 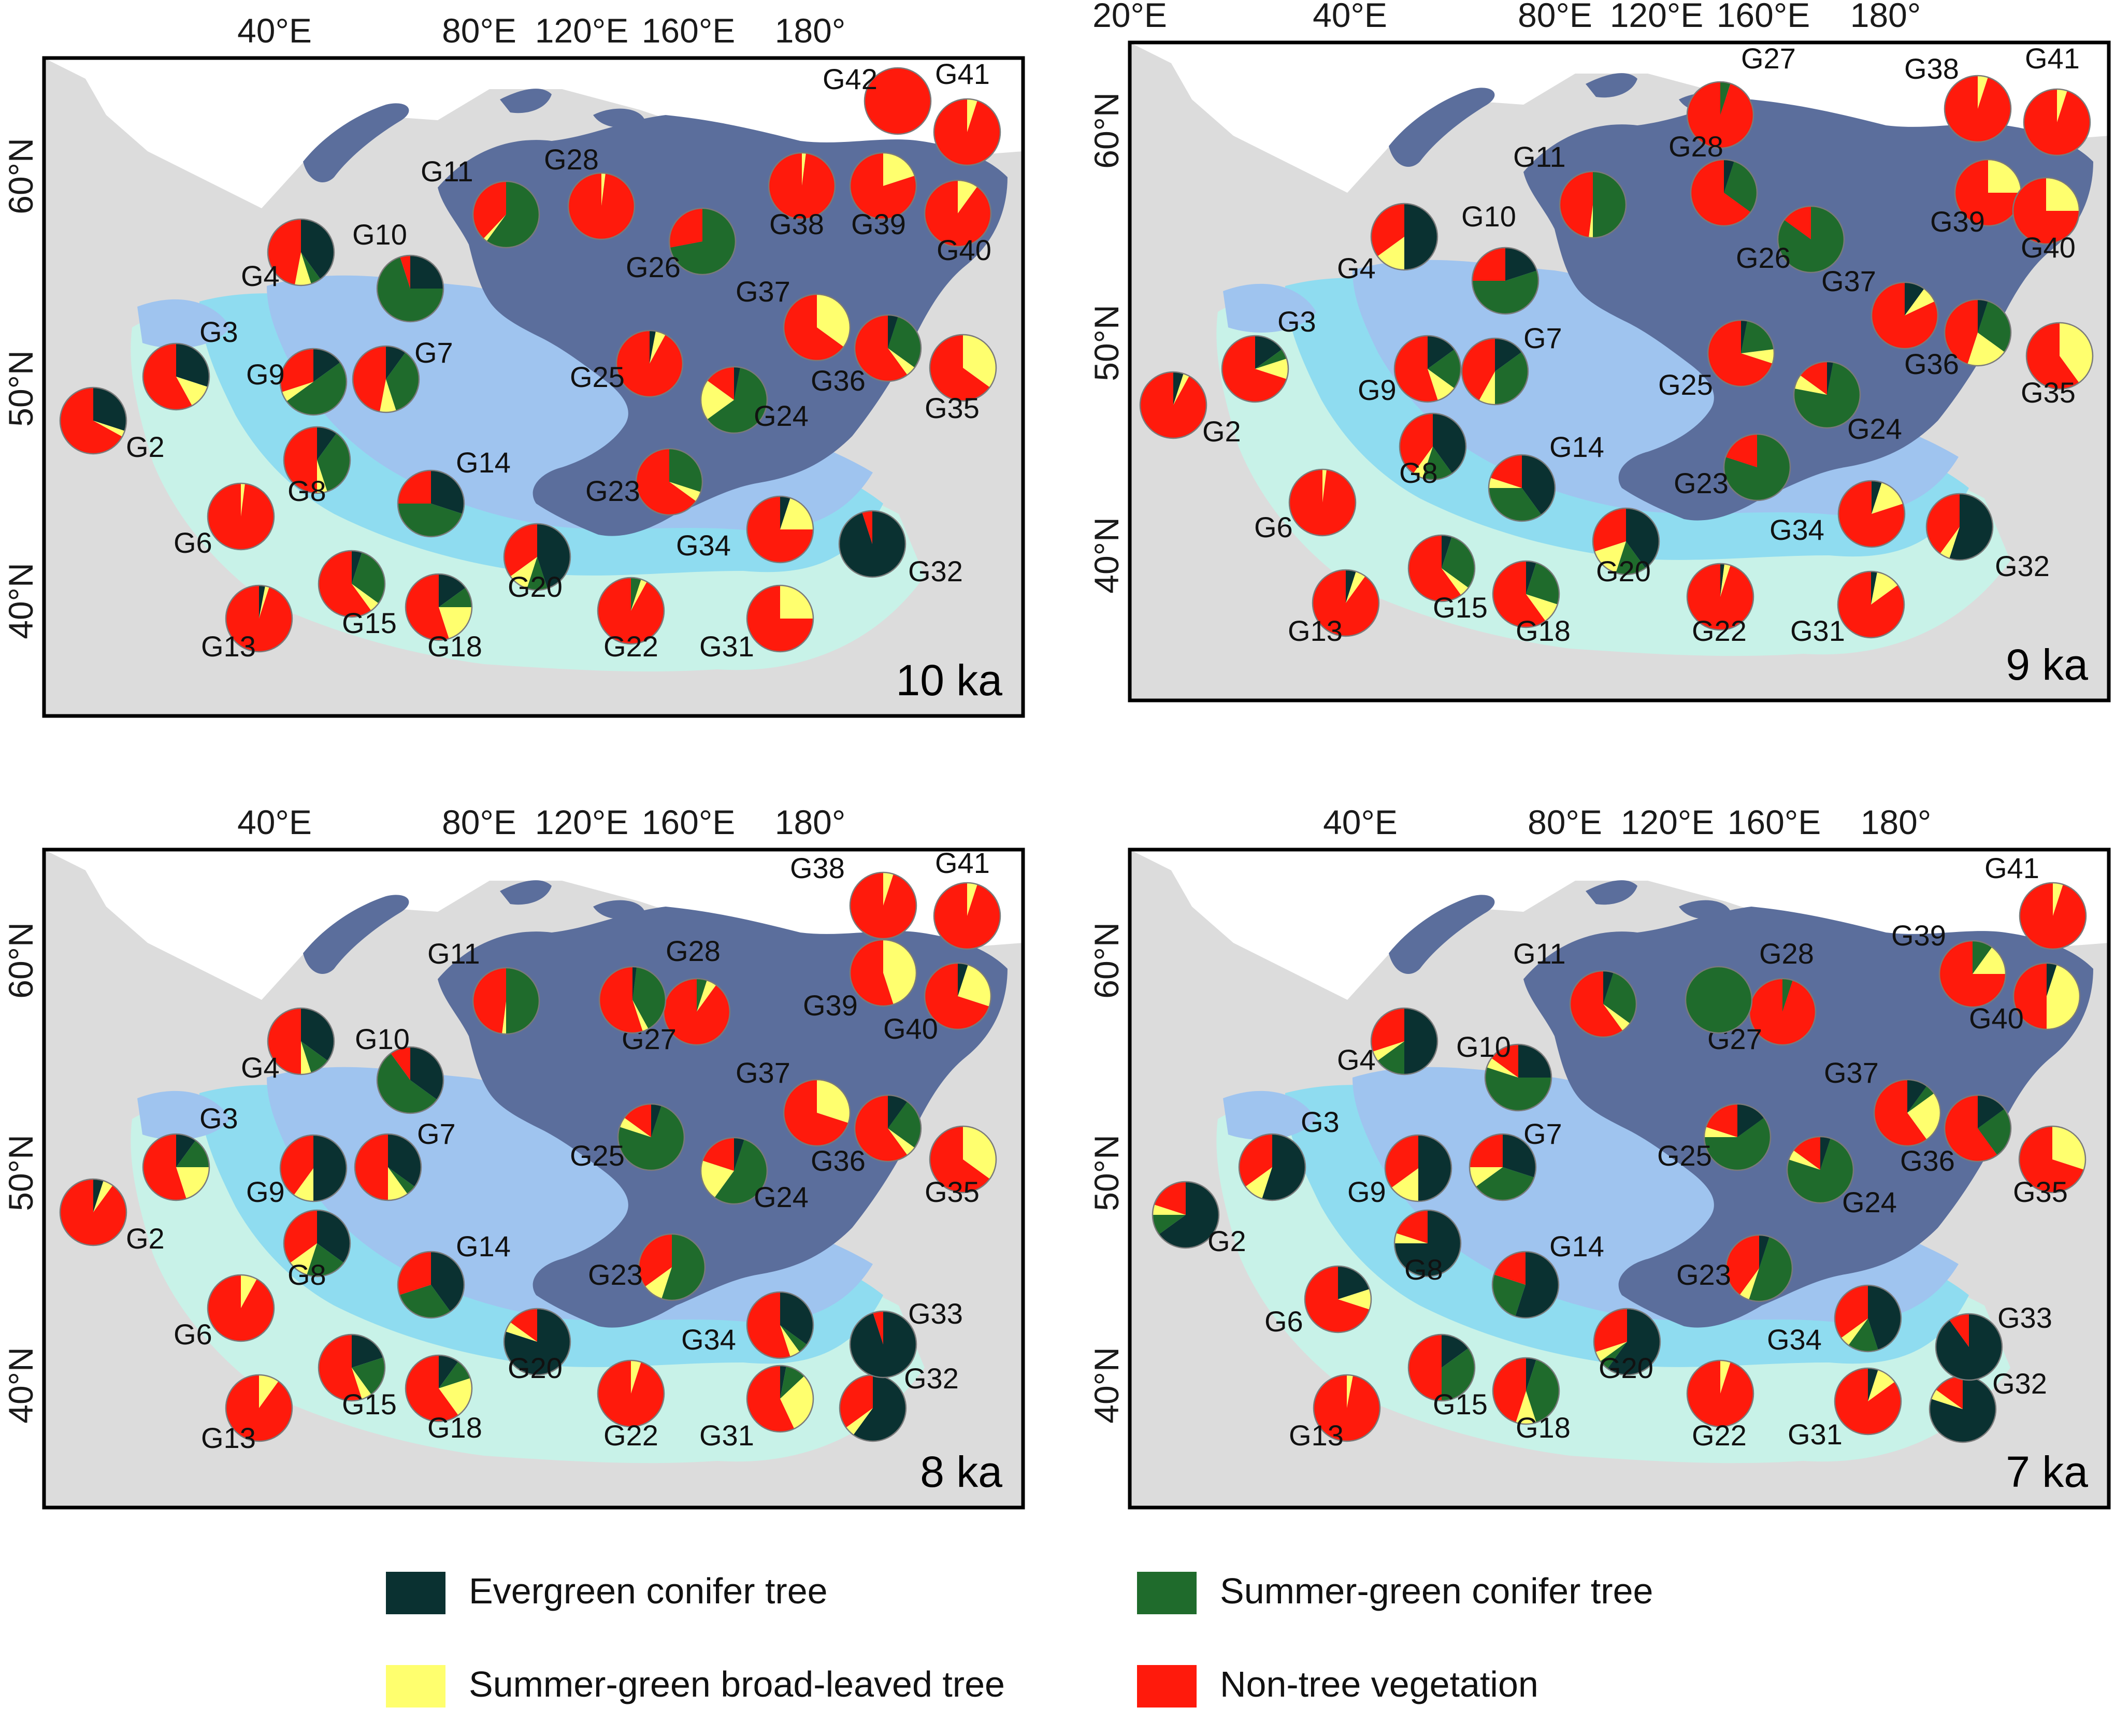 I want to click on site-label: G22, so click(x=630, y=1435).